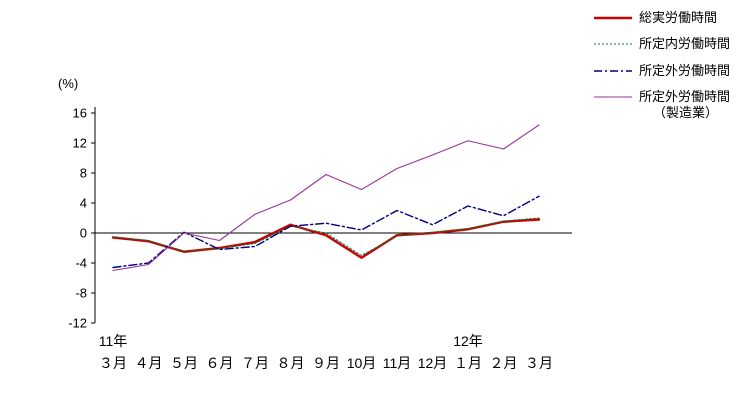 The width and height of the screenshot is (742, 403). Describe the element at coordinates (504, 363) in the screenshot. I see `svg-text: ２月` at that location.